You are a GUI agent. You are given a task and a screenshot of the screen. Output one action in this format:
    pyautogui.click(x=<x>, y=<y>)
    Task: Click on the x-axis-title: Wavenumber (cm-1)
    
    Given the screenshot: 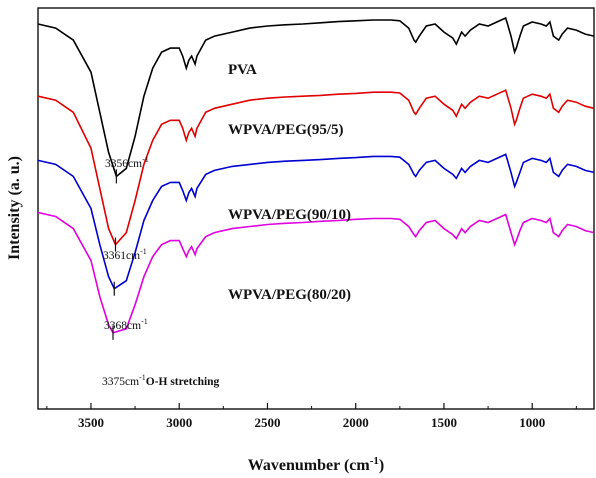 What is the action you would take?
    pyautogui.click(x=316, y=464)
    